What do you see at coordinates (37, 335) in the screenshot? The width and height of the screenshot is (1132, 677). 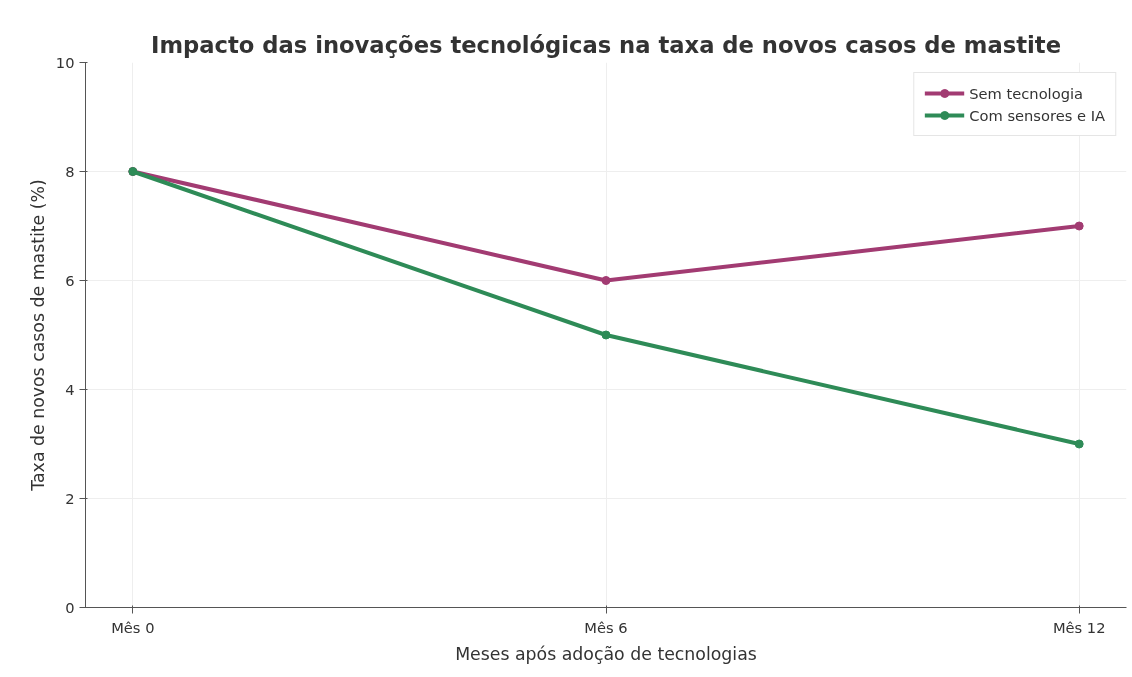 I see `y-axis-title: Taxa de novos casos de mastite (%)` at bounding box center [37, 335].